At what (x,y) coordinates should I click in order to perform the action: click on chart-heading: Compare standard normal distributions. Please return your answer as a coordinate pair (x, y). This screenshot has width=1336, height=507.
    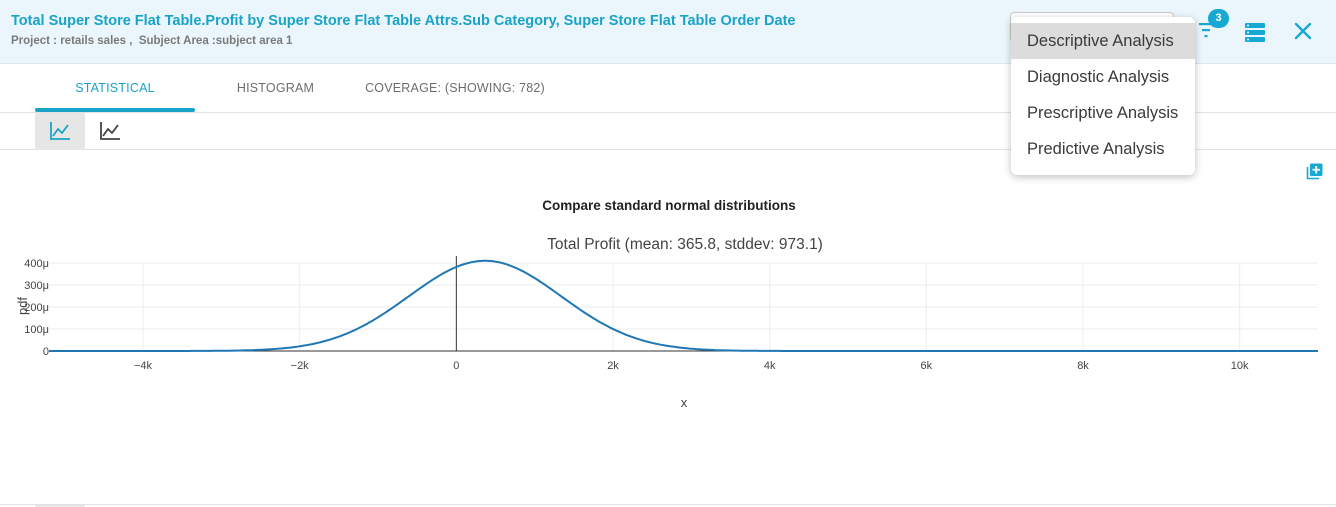
    Looking at the image, I should click on (669, 205).